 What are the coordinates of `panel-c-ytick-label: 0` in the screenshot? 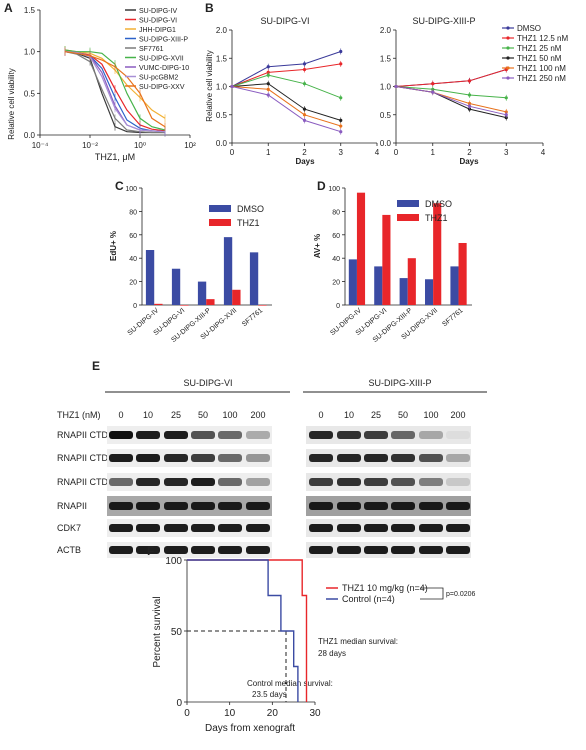 It's located at (135, 306).